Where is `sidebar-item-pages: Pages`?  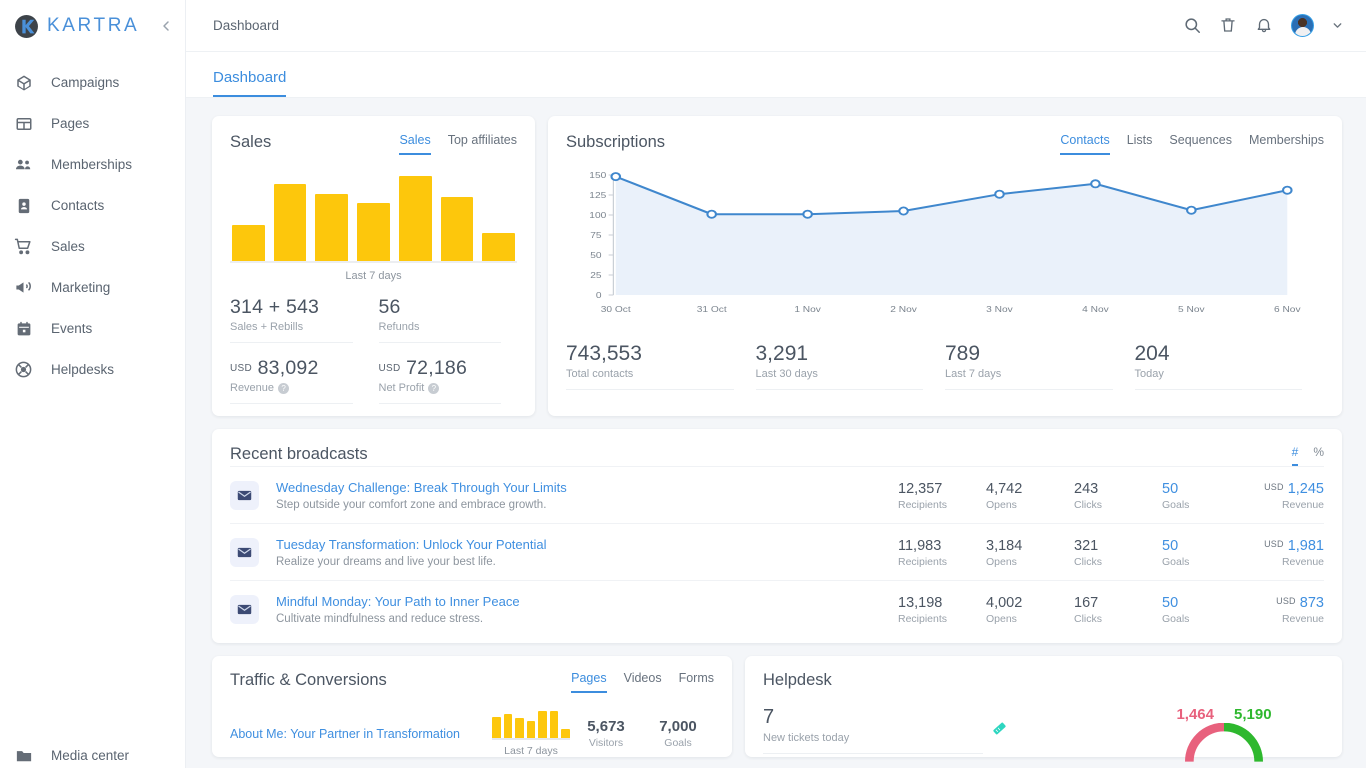
sidebar-item-pages: Pages is located at coordinates (92, 123).